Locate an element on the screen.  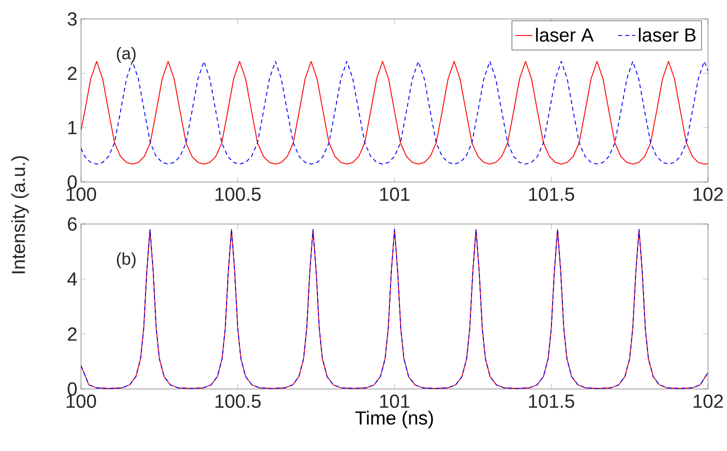
y-tick-label: 6 is located at coordinates (72, 224).